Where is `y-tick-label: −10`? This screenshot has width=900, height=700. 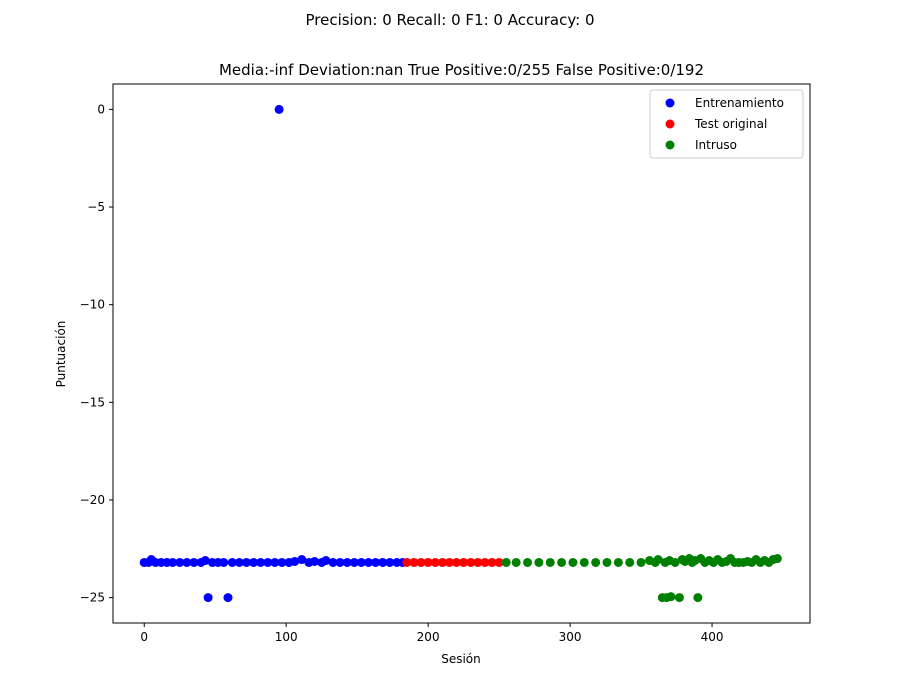
y-tick-label: −10 is located at coordinates (92, 305).